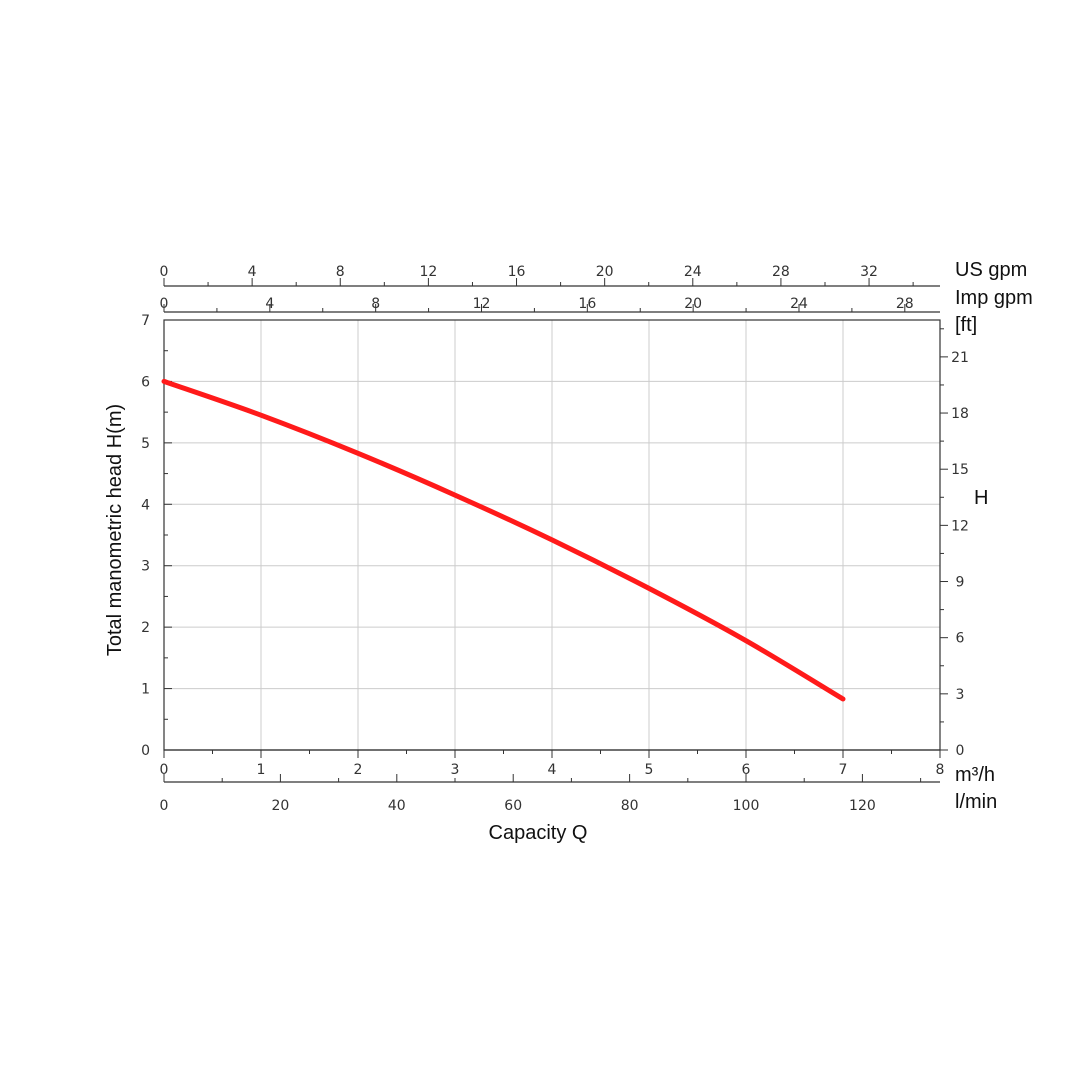 The image size is (1080, 1080). What do you see at coordinates (358, 770) in the screenshot?
I see `m3h-tick-label: 2` at bounding box center [358, 770].